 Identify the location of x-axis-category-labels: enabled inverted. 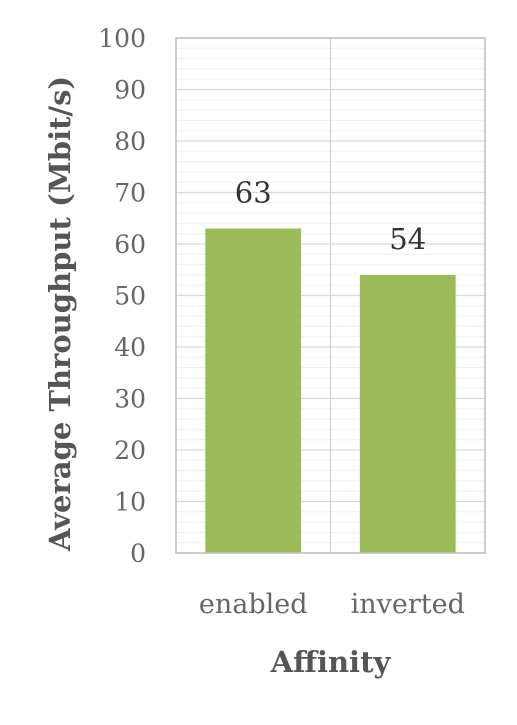
(332, 604).